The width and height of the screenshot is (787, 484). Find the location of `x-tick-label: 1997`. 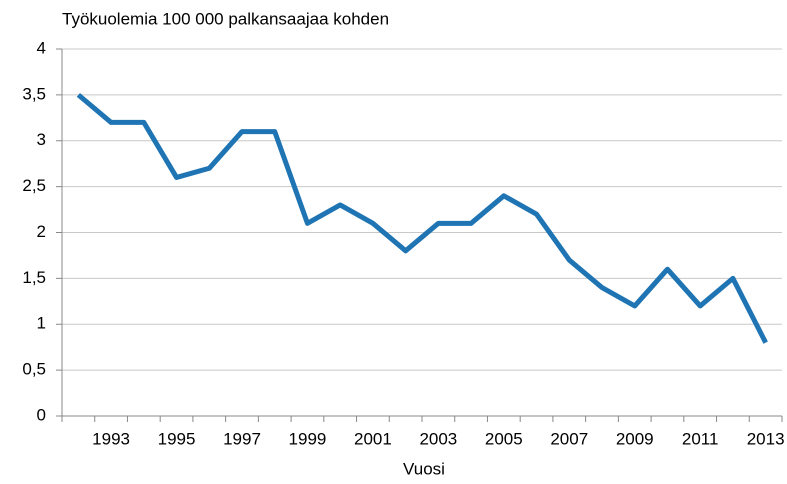

x-tick-label: 1997 is located at coordinates (242, 438).